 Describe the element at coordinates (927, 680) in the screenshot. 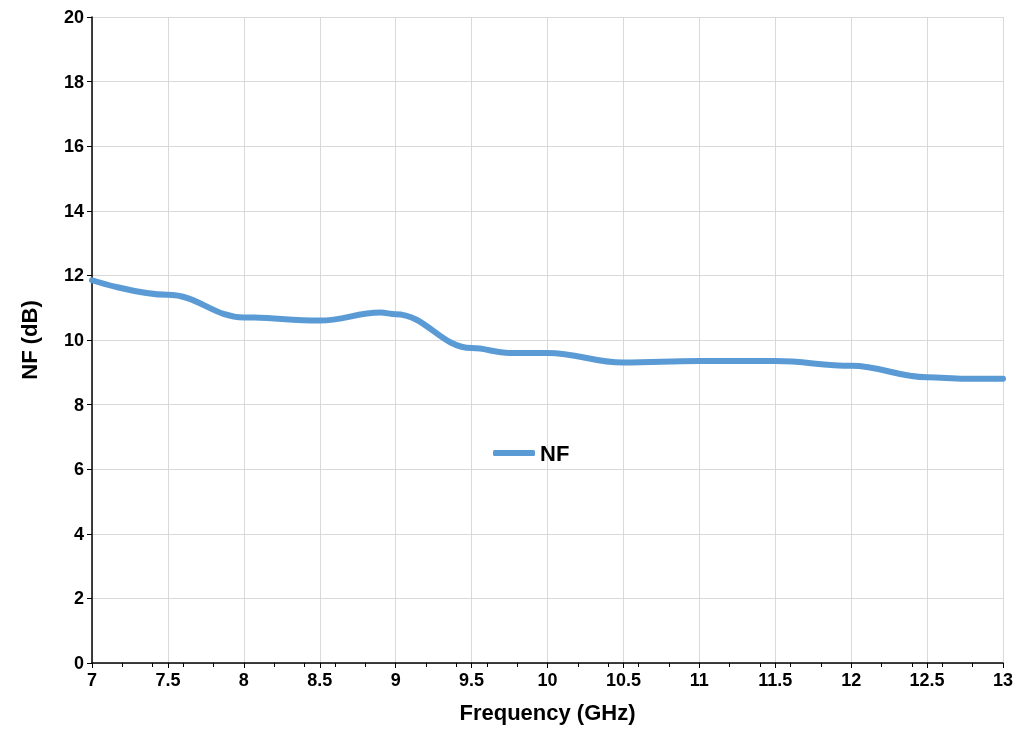

I see `x-tick-label: 12.5` at that location.